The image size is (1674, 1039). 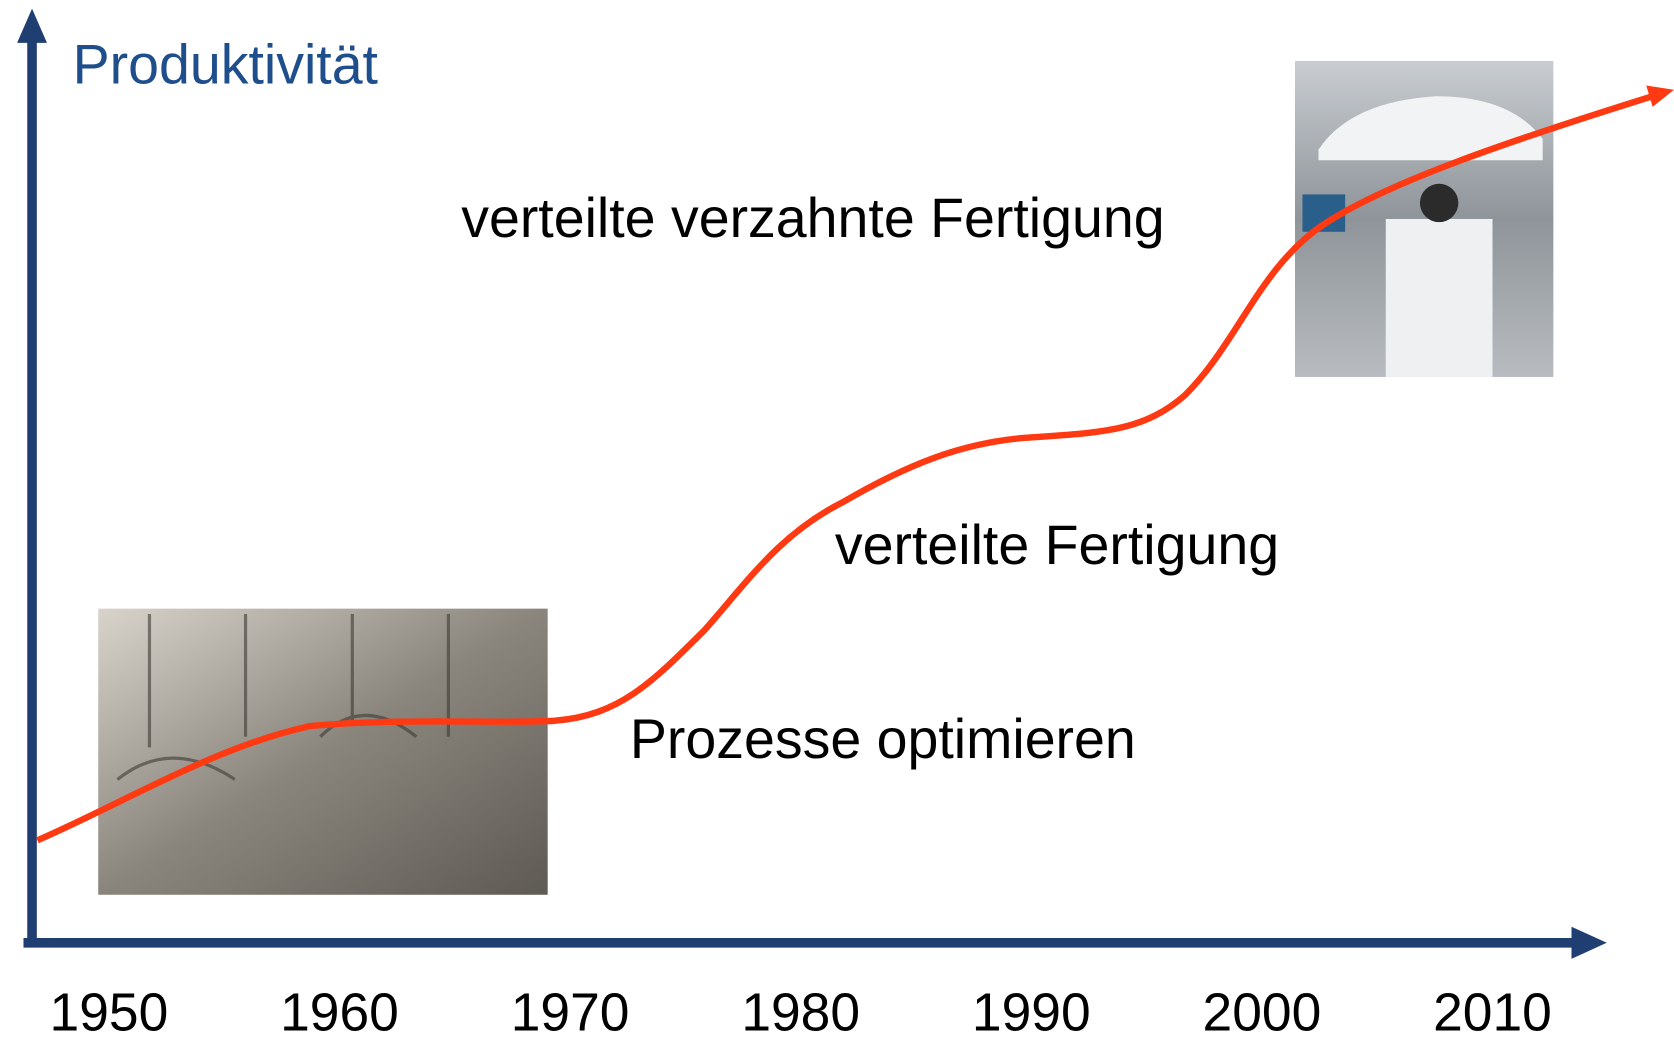 What do you see at coordinates (883, 739) in the screenshot?
I see `annotation: Prozesse optimieren` at bounding box center [883, 739].